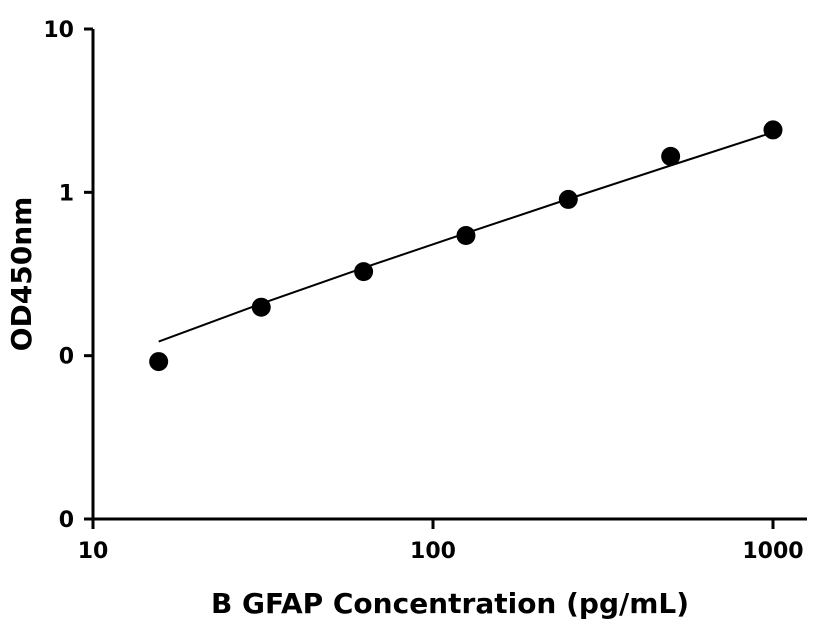 The height and width of the screenshot is (640, 816). I want to click on x-tick-label: 10, so click(93, 551).